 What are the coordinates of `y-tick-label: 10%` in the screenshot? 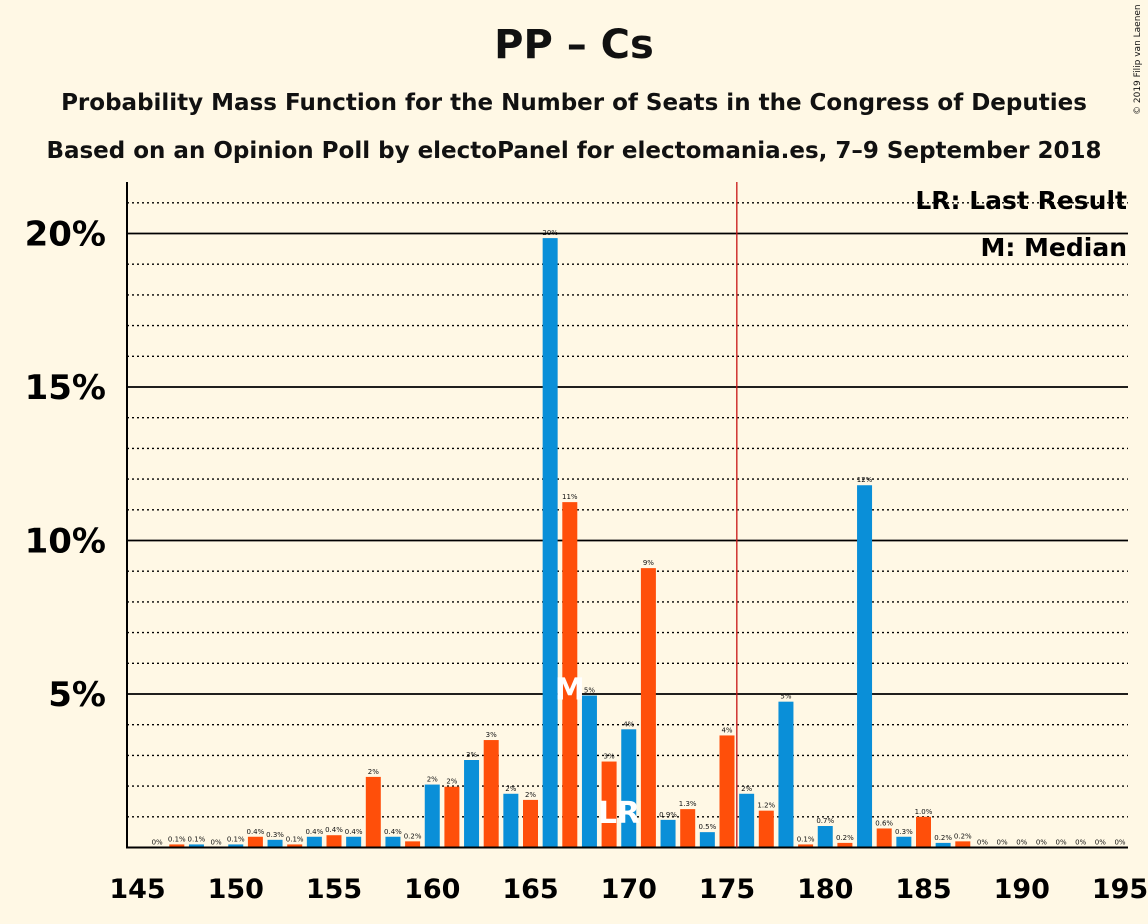 It's located at (65, 542).